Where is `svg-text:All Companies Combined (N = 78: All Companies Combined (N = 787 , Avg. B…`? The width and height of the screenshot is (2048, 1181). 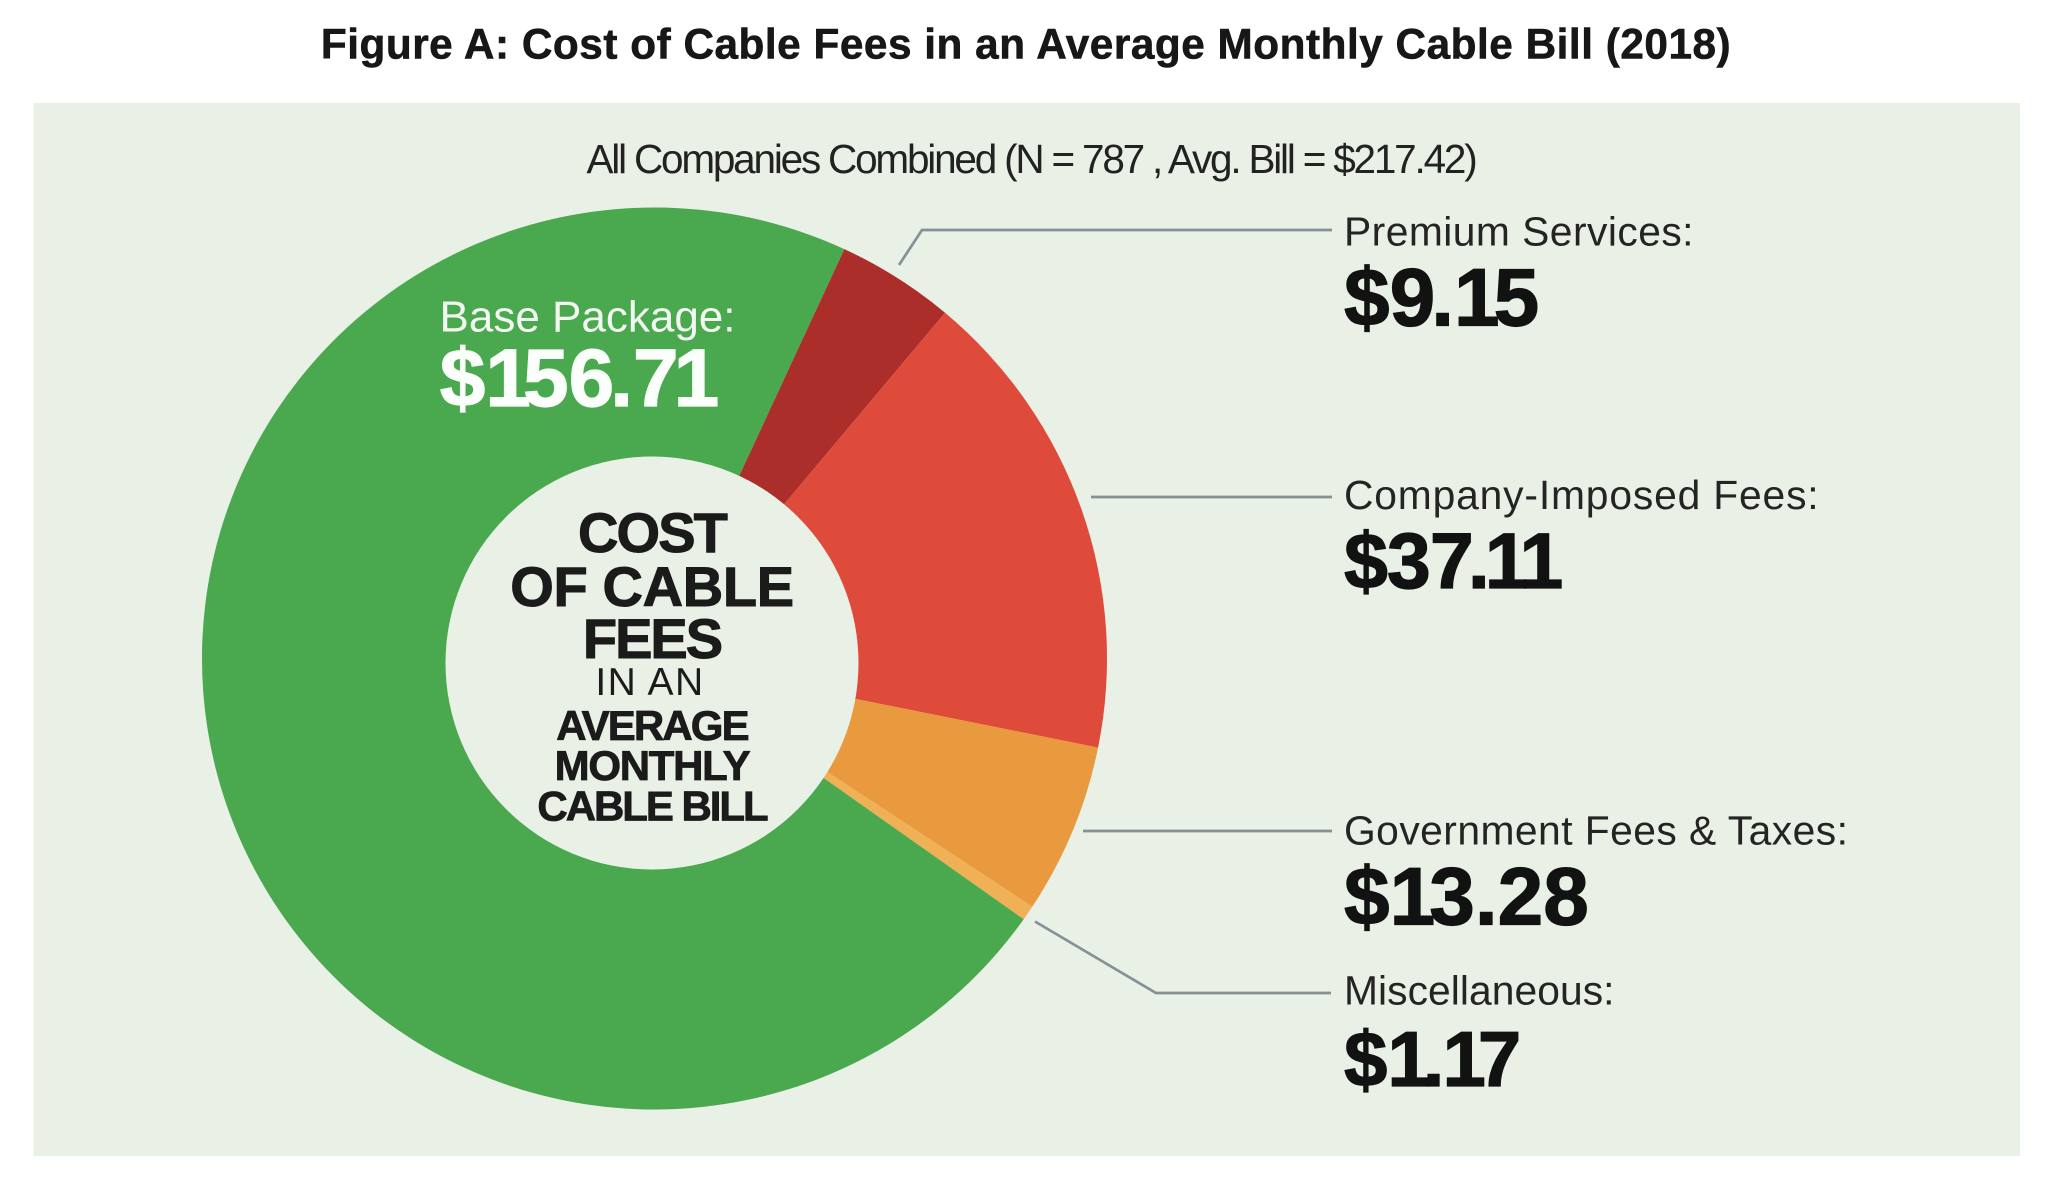 svg-text:All Companies Combined (N = 78: All Companies Combined (N = 787 , Avg. B… is located at coordinates (1030, 159).